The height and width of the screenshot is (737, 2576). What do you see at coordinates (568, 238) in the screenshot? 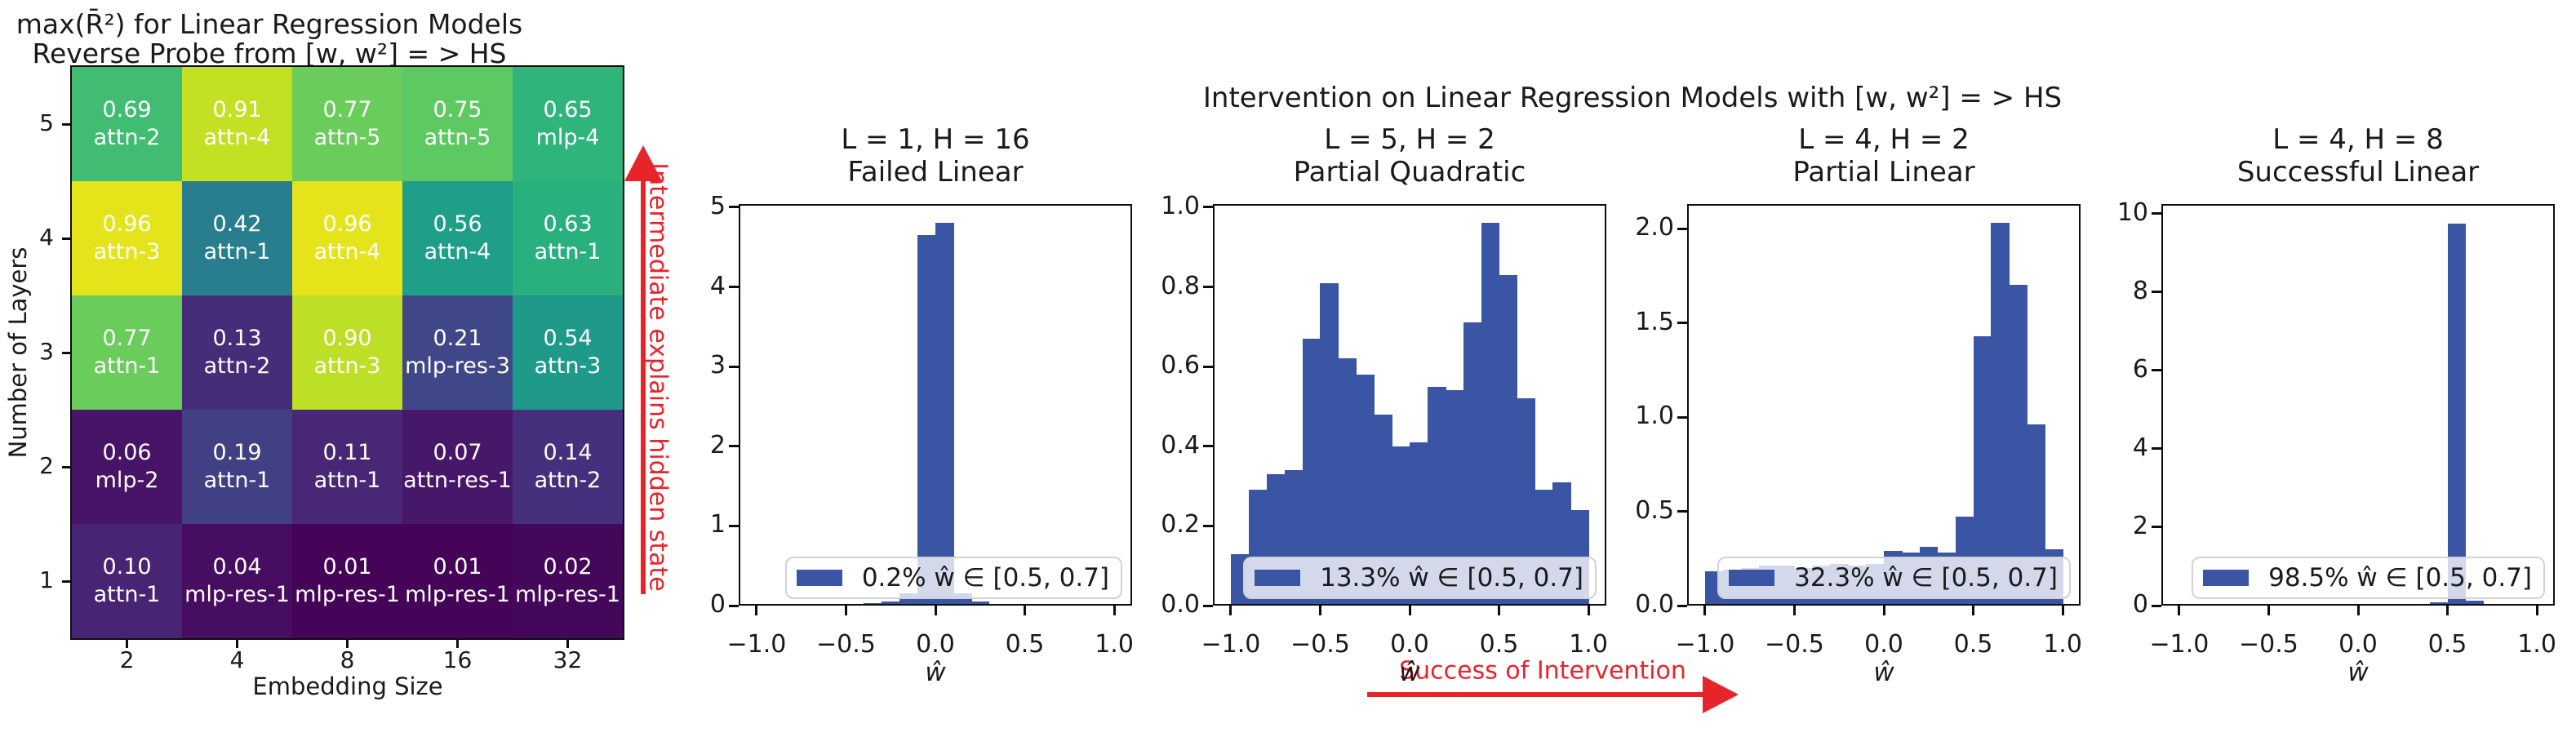
I see `heatmap-cell: 0.63 attn-1` at bounding box center [568, 238].